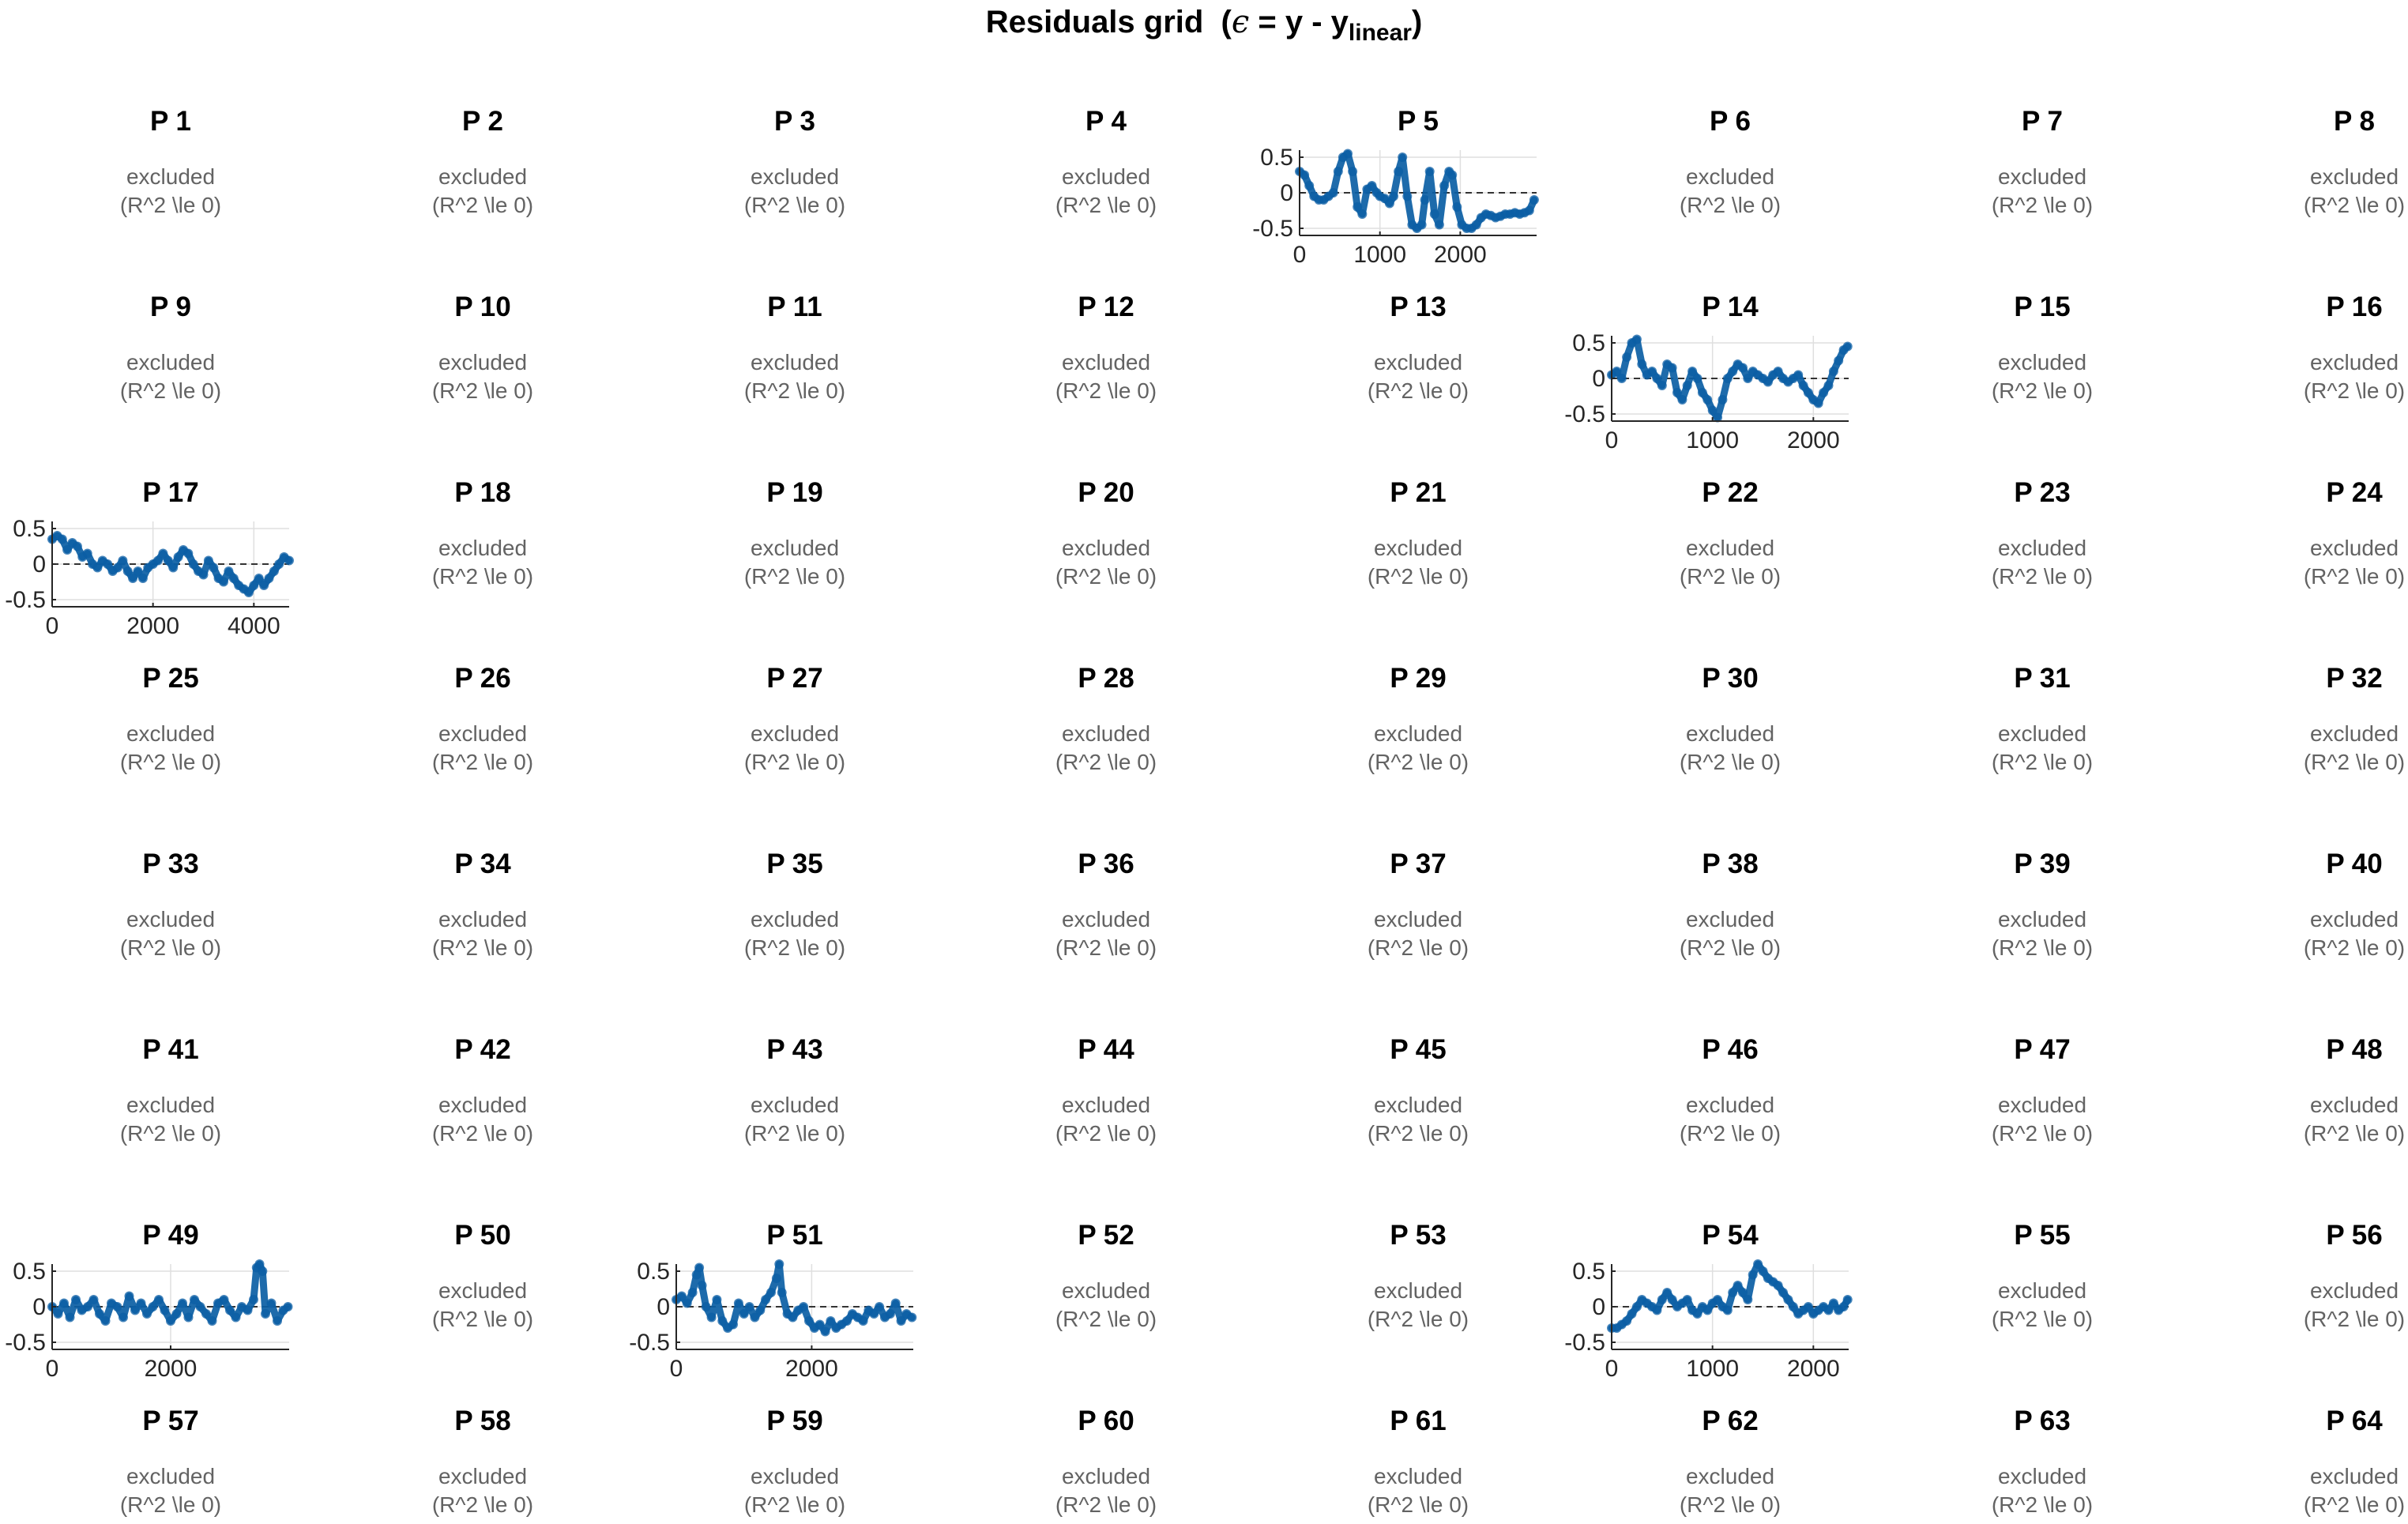 This screenshot has height=1524, width=2408. I want to click on panel-title-p-64: P 64, so click(2354, 1420).